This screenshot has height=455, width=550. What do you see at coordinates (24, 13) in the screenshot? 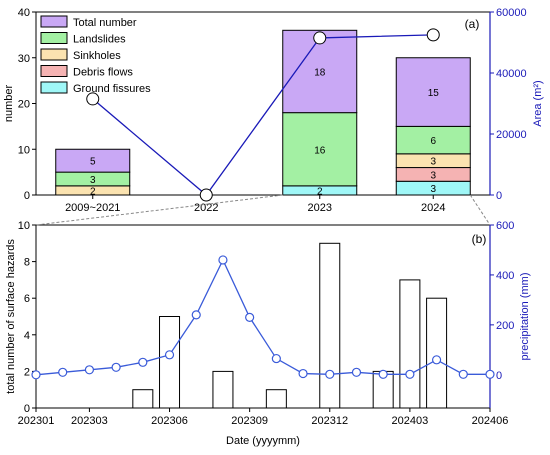
I see `y-tick-label: 40` at bounding box center [24, 13].